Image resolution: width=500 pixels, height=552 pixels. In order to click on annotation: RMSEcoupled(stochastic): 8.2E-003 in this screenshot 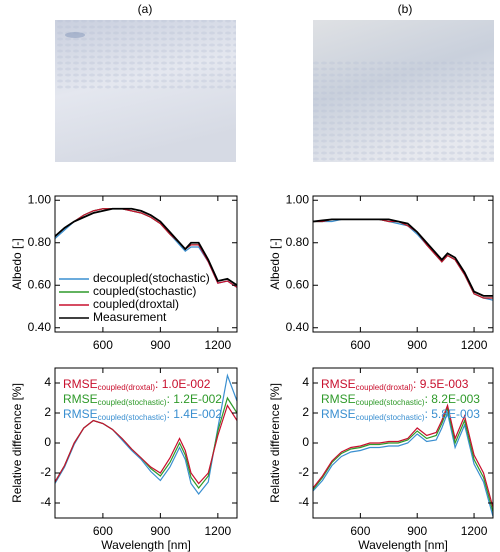, I will do `click(400, 399)`.